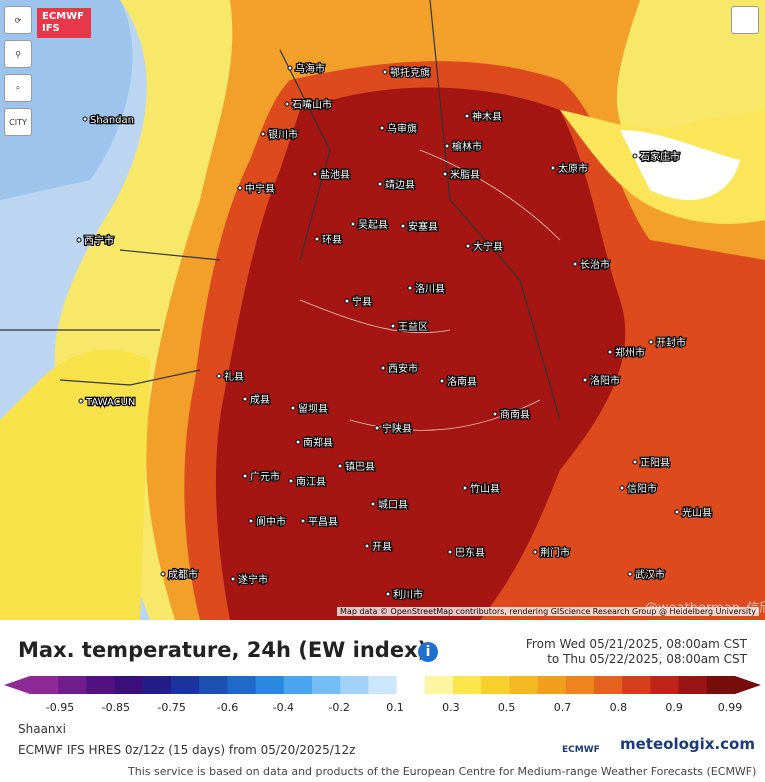  I want to click on colorbar-tick-label: 0.8, so click(619, 707).